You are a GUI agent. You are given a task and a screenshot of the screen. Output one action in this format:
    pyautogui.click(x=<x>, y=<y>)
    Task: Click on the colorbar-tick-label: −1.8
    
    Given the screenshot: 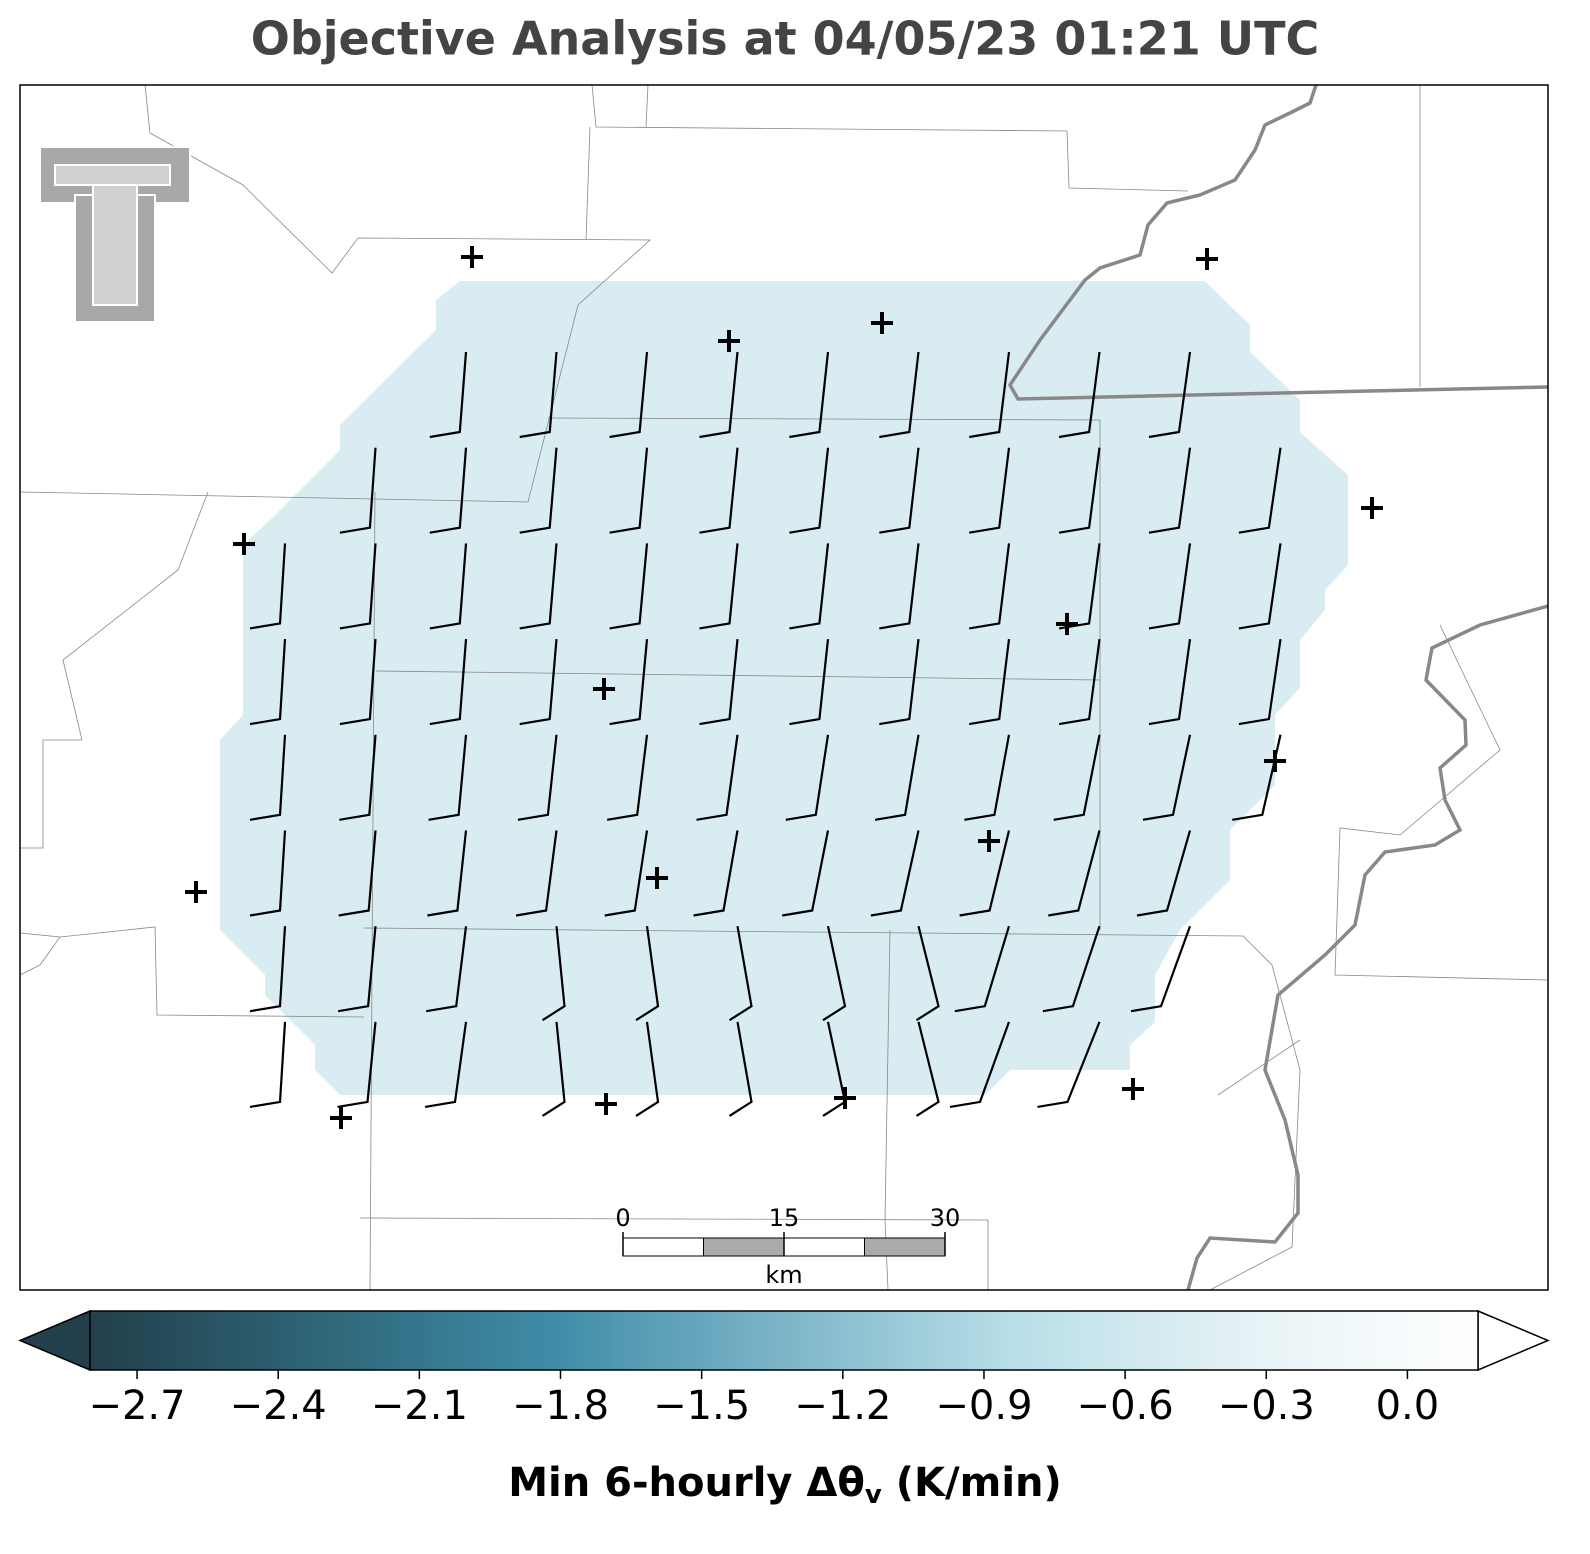 What is the action you would take?
    pyautogui.click(x=560, y=1406)
    